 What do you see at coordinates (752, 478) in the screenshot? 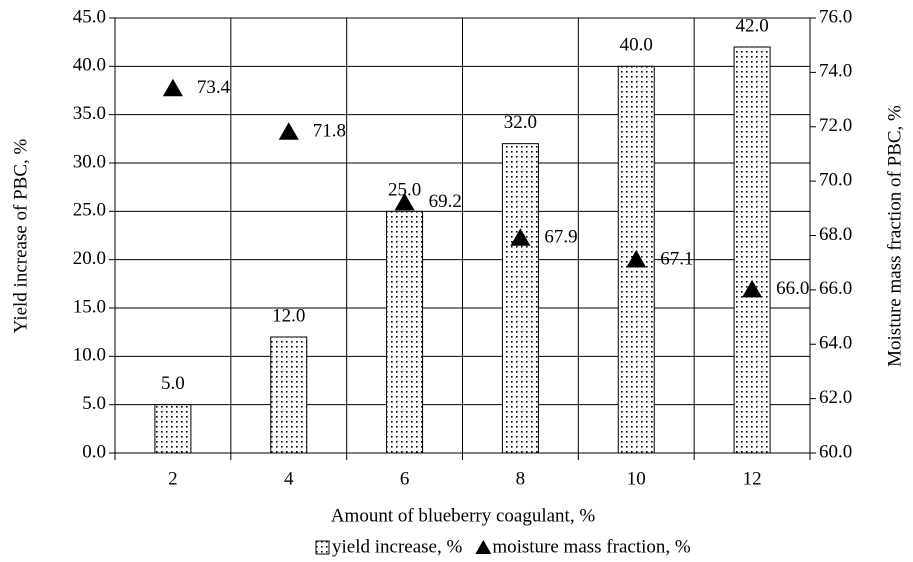
I see `x-tick-label: 12` at bounding box center [752, 478].